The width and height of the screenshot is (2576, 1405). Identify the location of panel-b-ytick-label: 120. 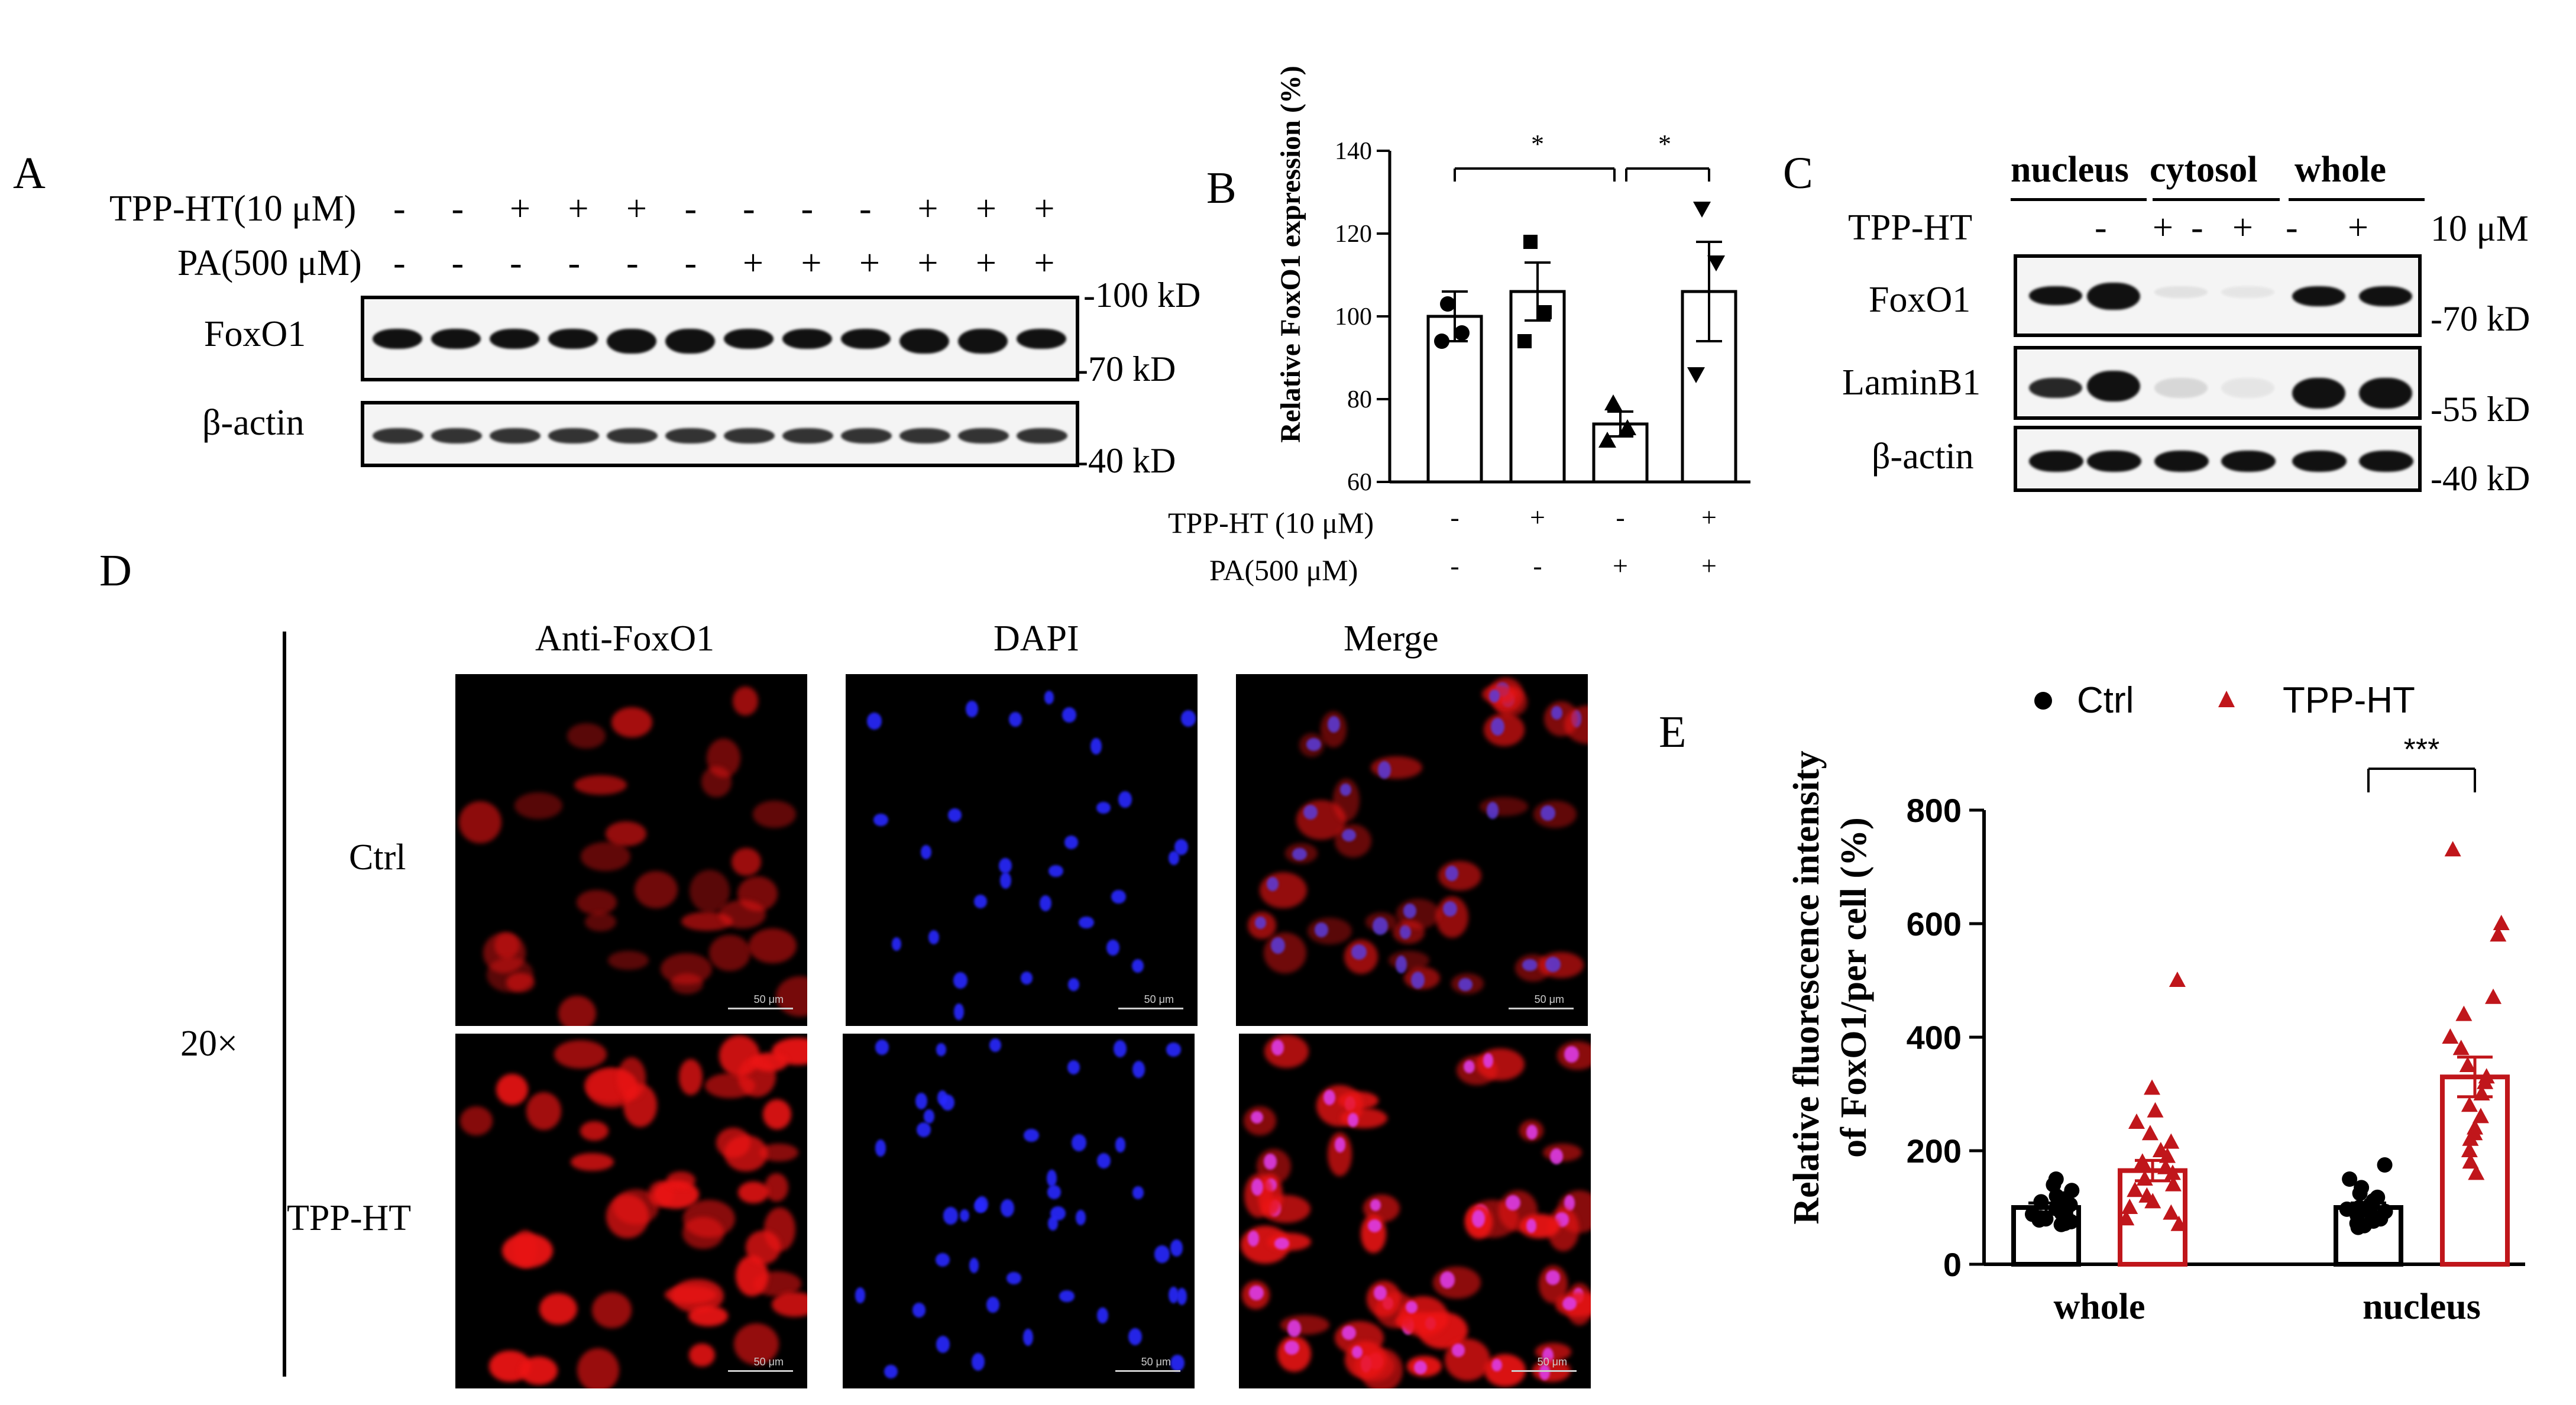
(1354, 234).